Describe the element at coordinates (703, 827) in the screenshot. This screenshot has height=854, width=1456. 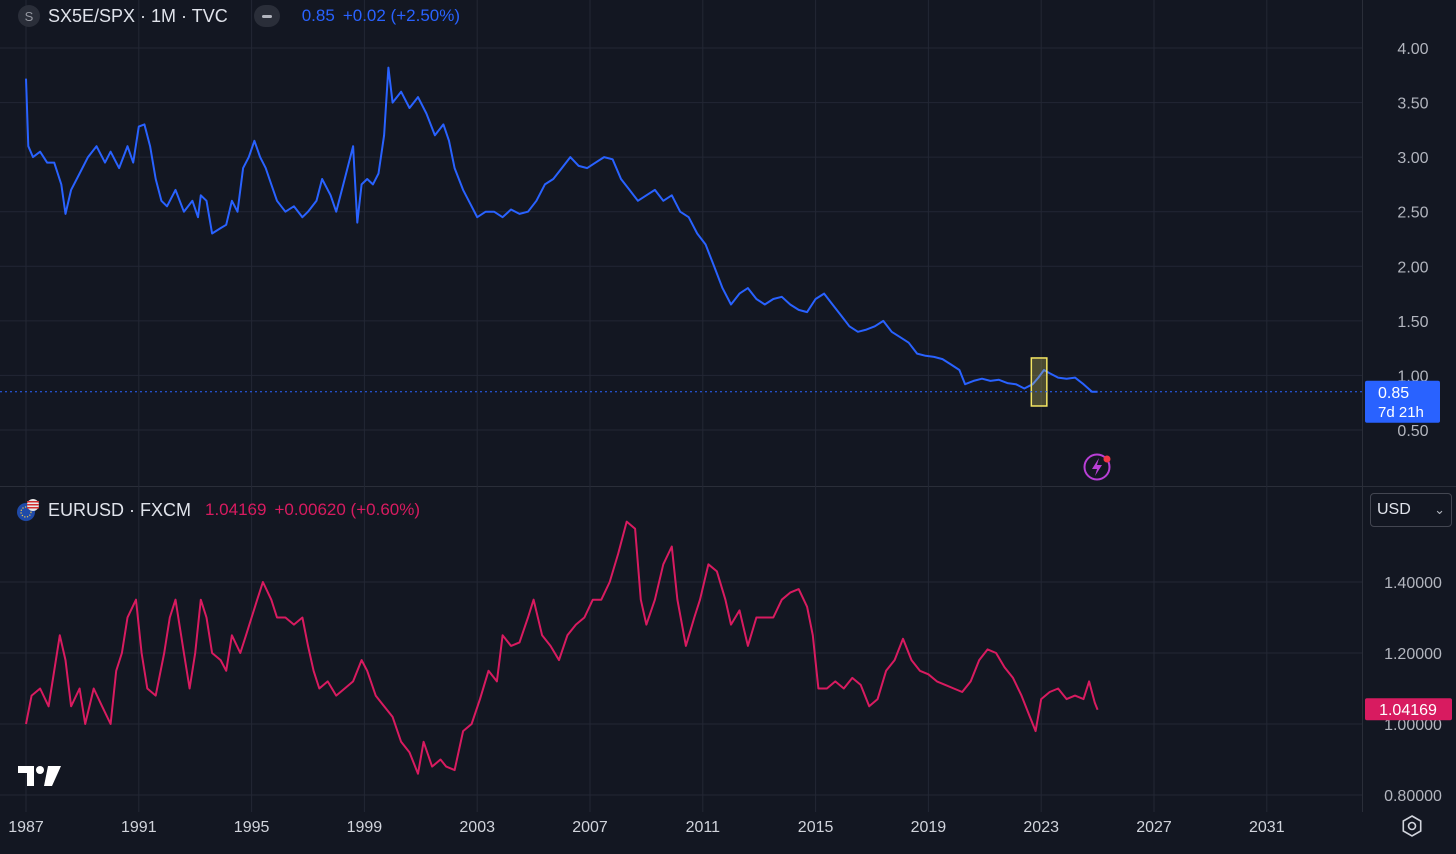
I see `x-tick-label: 2011` at that location.